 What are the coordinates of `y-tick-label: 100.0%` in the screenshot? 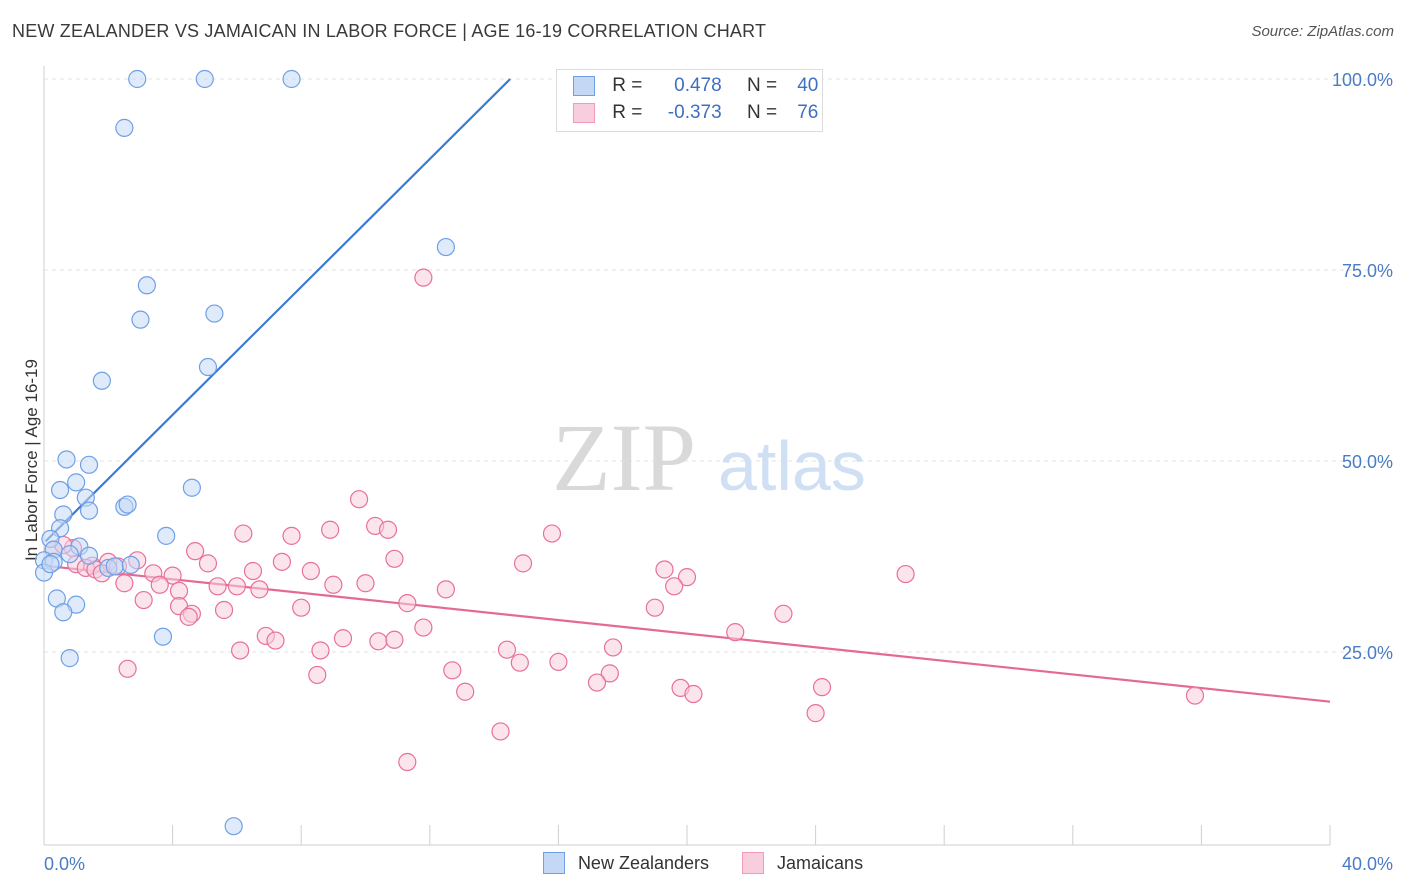 It's located at (1362, 80).